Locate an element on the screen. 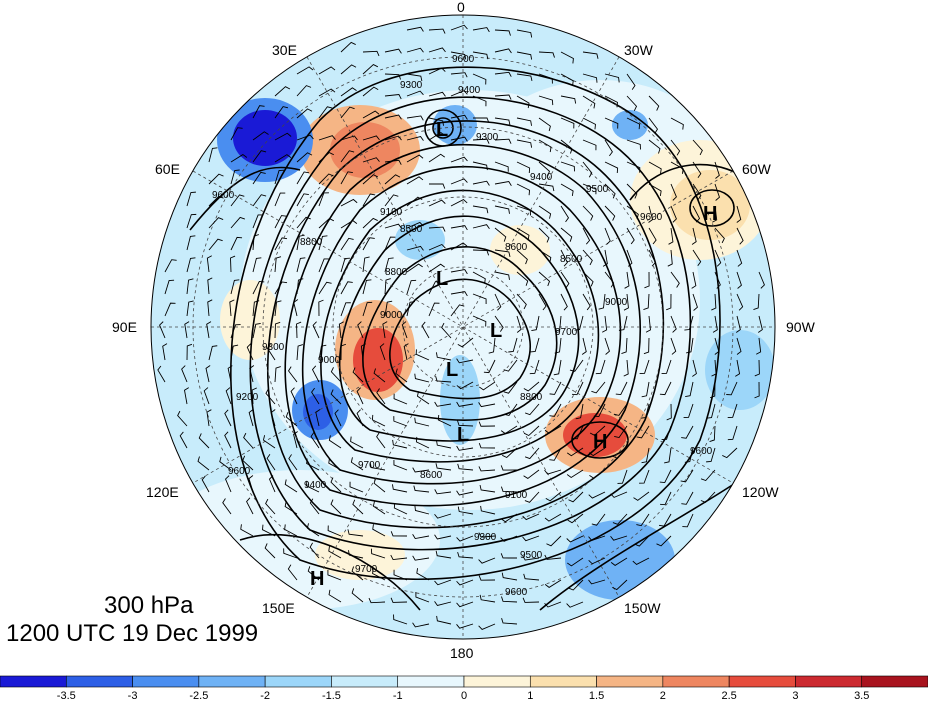  colorbar-tick-label: -3 is located at coordinates (133, 696).